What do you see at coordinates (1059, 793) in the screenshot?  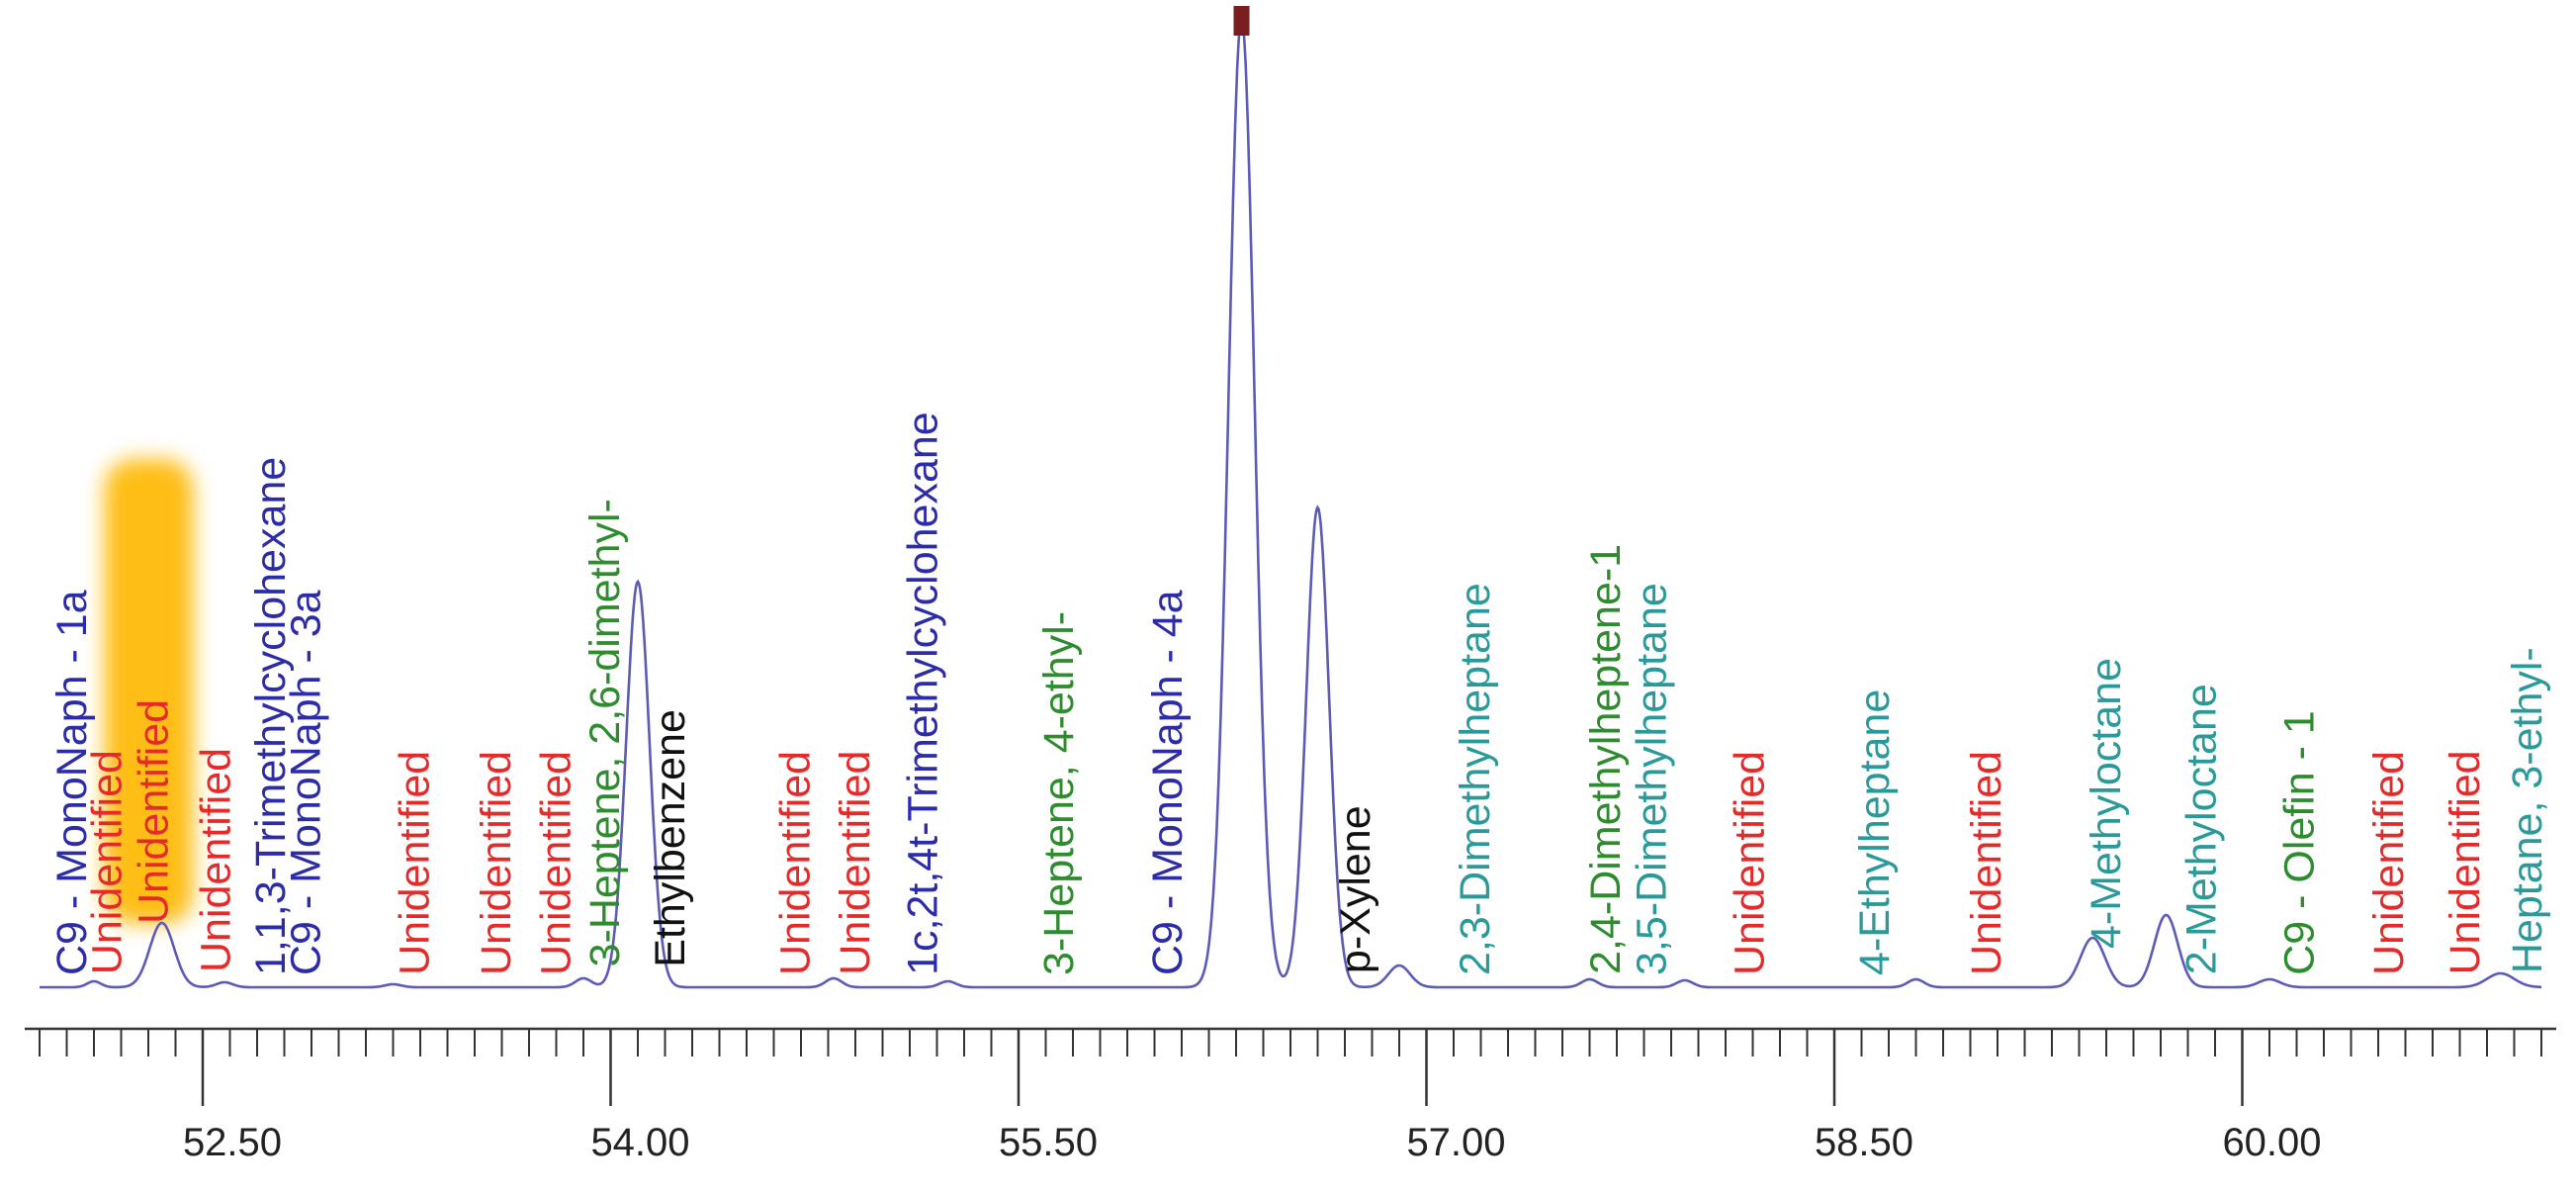 I see `peak-label: 3-Heptene, 4-ethyl-` at bounding box center [1059, 793].